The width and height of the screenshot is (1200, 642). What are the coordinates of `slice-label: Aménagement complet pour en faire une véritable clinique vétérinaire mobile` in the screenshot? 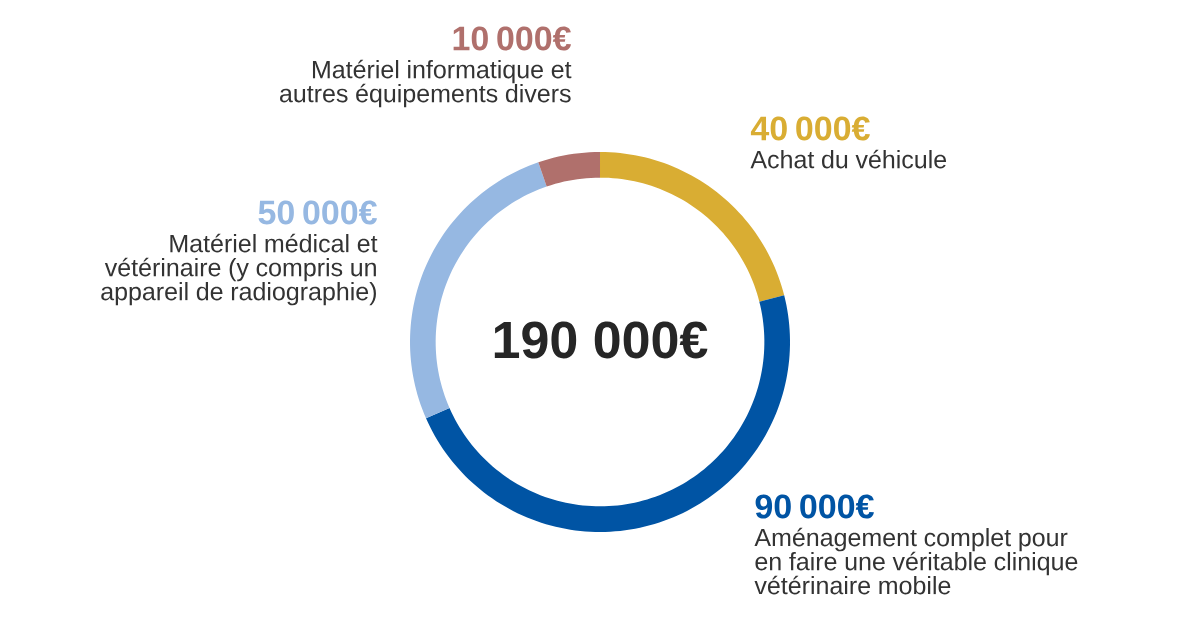 It's located at (916, 561).